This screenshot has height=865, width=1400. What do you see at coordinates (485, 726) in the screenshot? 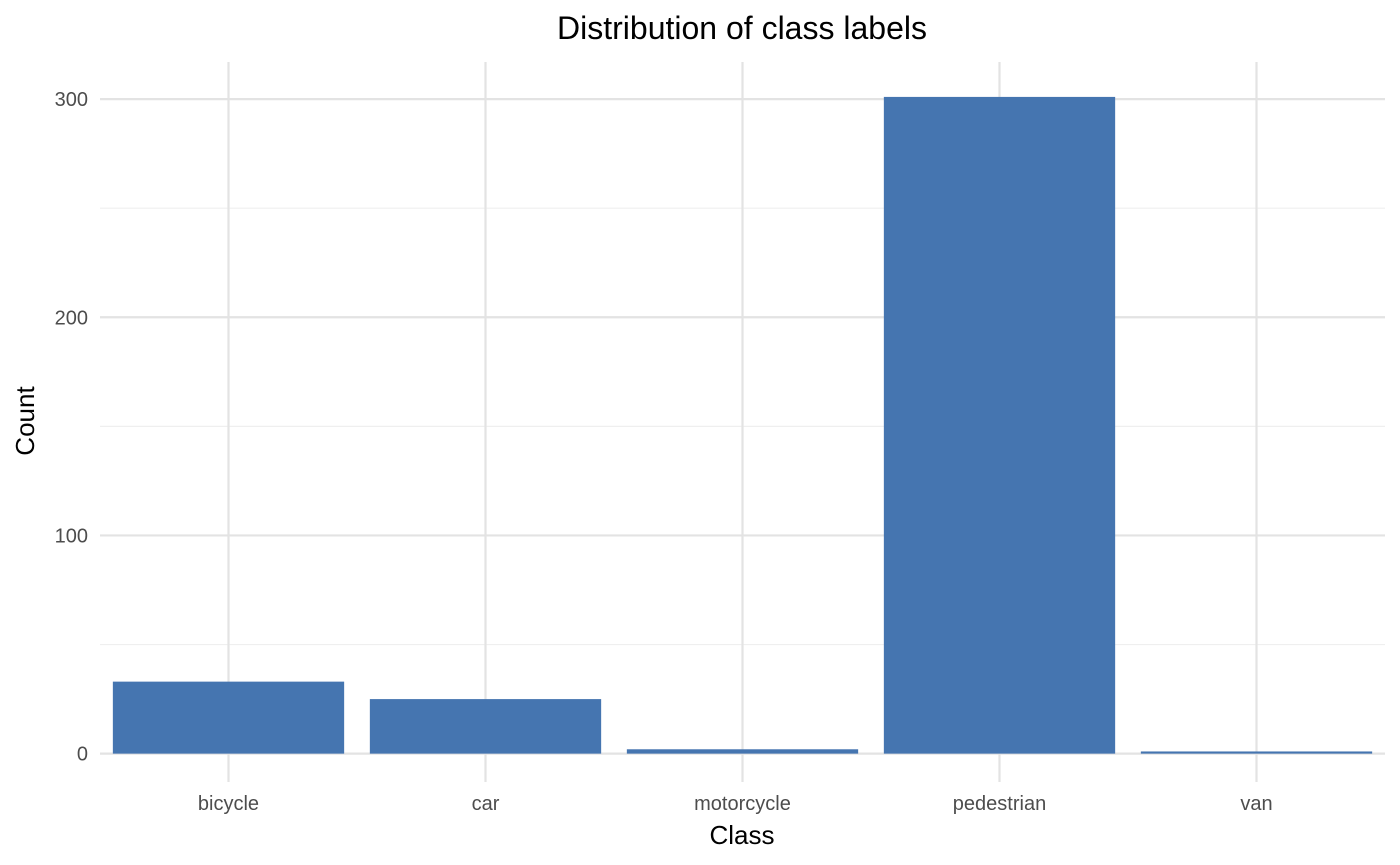
I see `bar-car` at bounding box center [485, 726].